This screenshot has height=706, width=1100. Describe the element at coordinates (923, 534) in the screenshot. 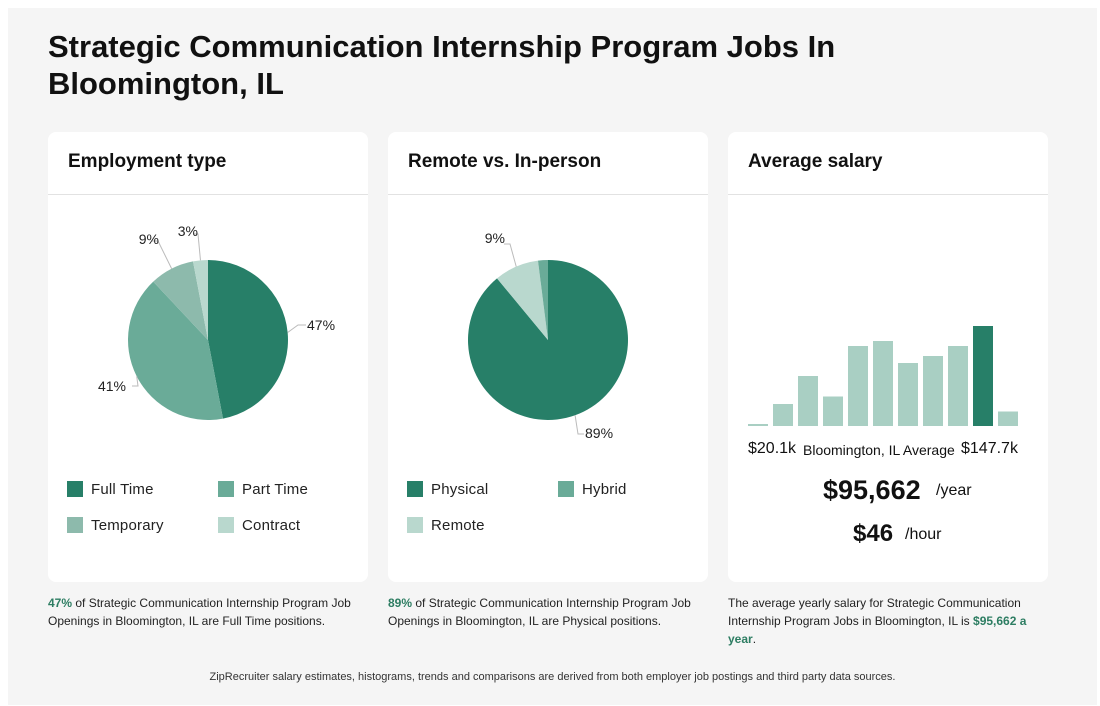

I see `salary-hourly-unit: /hour` at that location.